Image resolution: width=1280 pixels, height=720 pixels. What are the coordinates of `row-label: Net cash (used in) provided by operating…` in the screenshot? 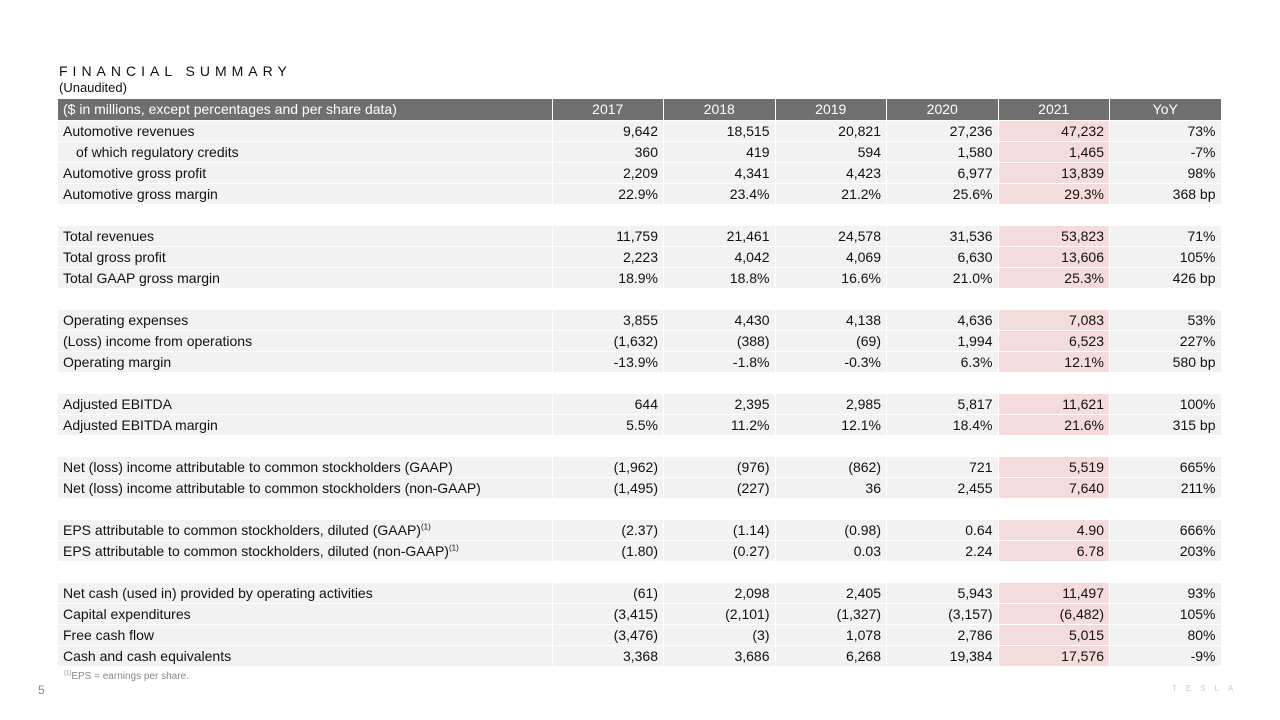 It's located at (305, 593).